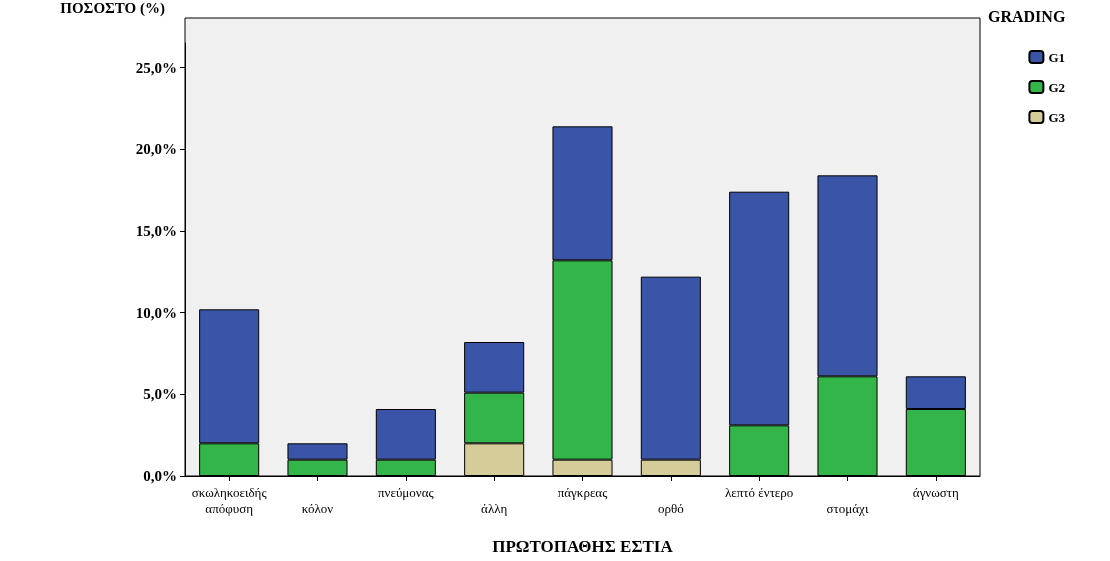 Image resolution: width=1110 pixels, height=561 pixels. I want to click on x-tick-label: άλλη, so click(494, 508).